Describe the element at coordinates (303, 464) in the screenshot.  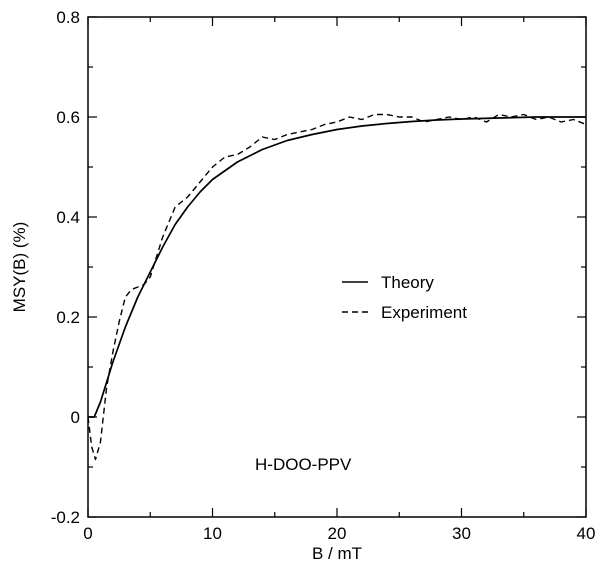
I see `sample-annotation: H-DOO-PPV` at that location.